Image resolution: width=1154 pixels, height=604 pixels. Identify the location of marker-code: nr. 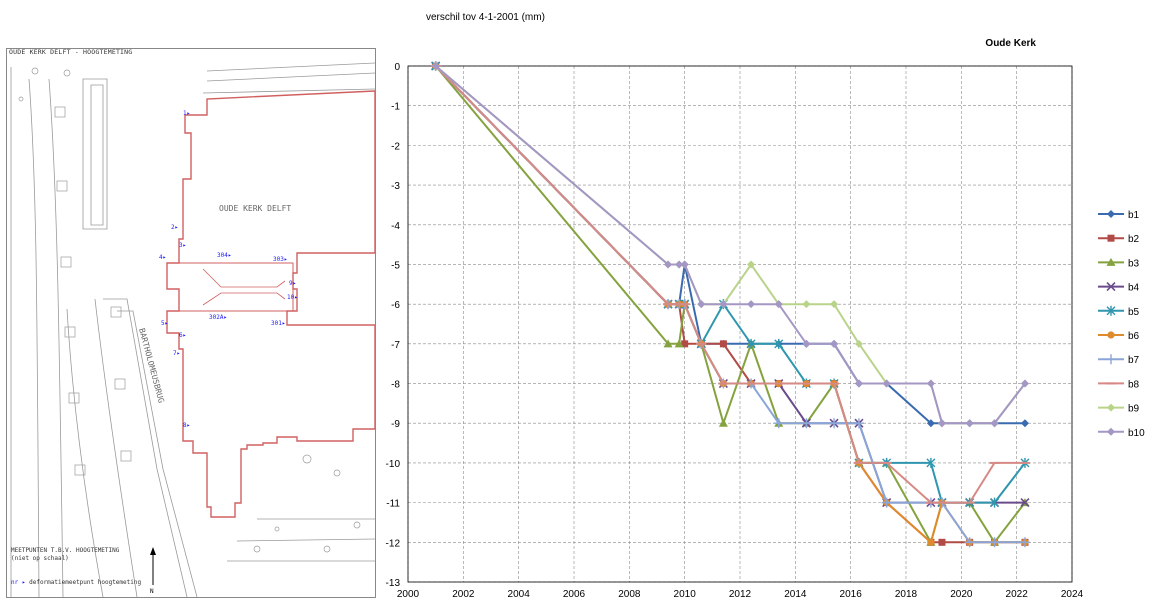
(15, 582).